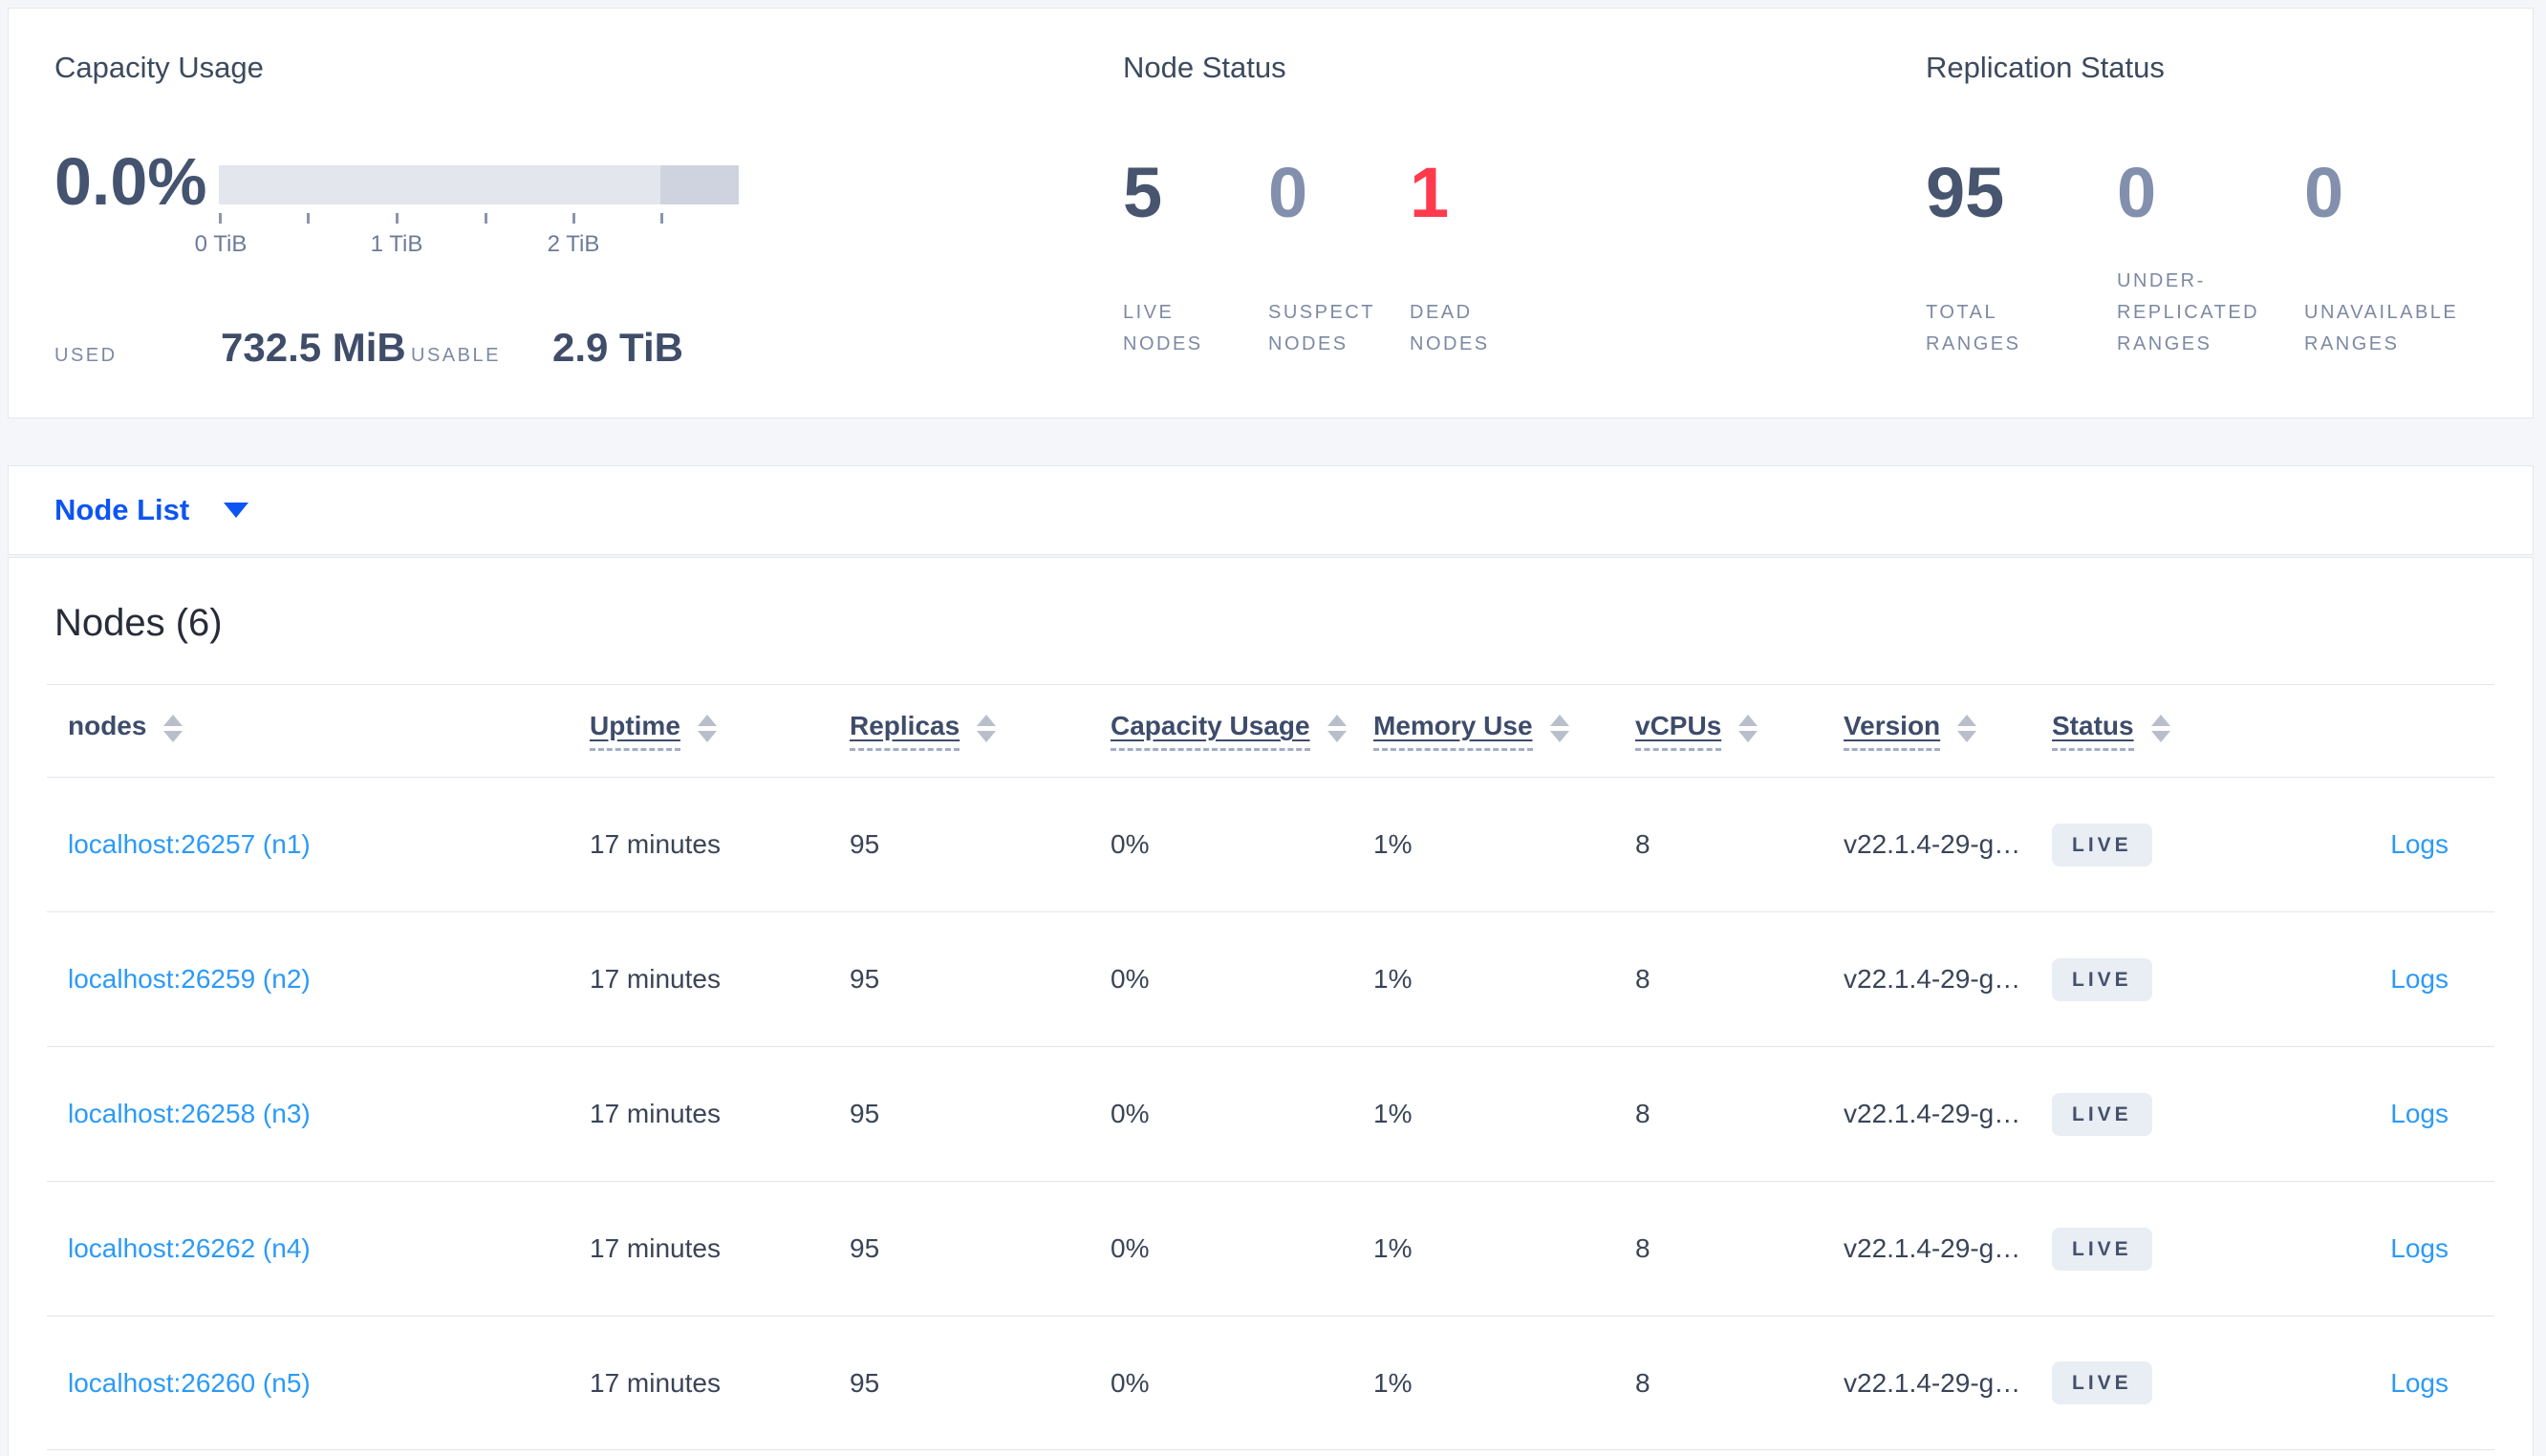 Image resolution: width=2546 pixels, height=1456 pixels. I want to click on node-link: localhost:26262 (n4), so click(189, 1248).